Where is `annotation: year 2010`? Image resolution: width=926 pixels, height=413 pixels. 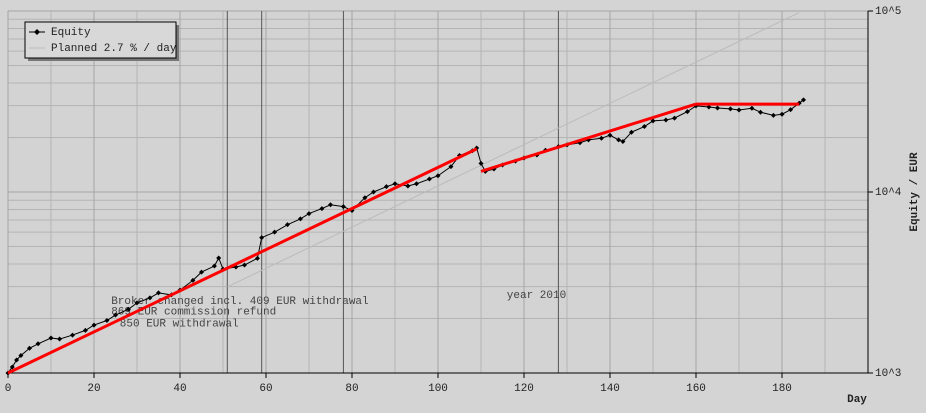
annotation: year 2010 is located at coordinates (536, 296).